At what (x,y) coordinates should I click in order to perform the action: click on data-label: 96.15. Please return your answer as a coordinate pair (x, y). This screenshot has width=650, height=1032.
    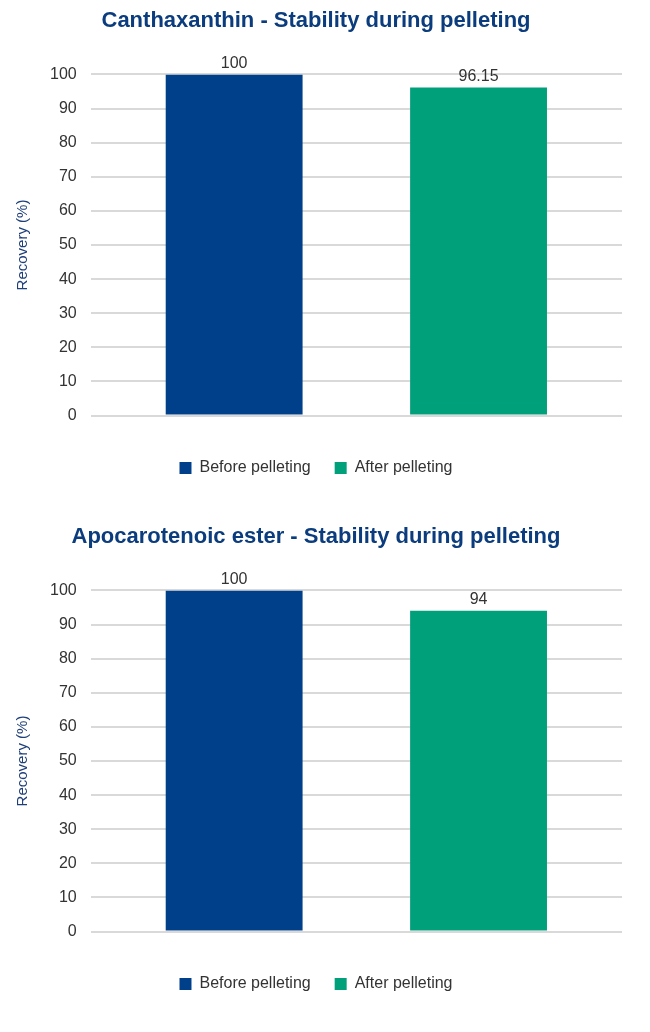
    Looking at the image, I should click on (478, 75).